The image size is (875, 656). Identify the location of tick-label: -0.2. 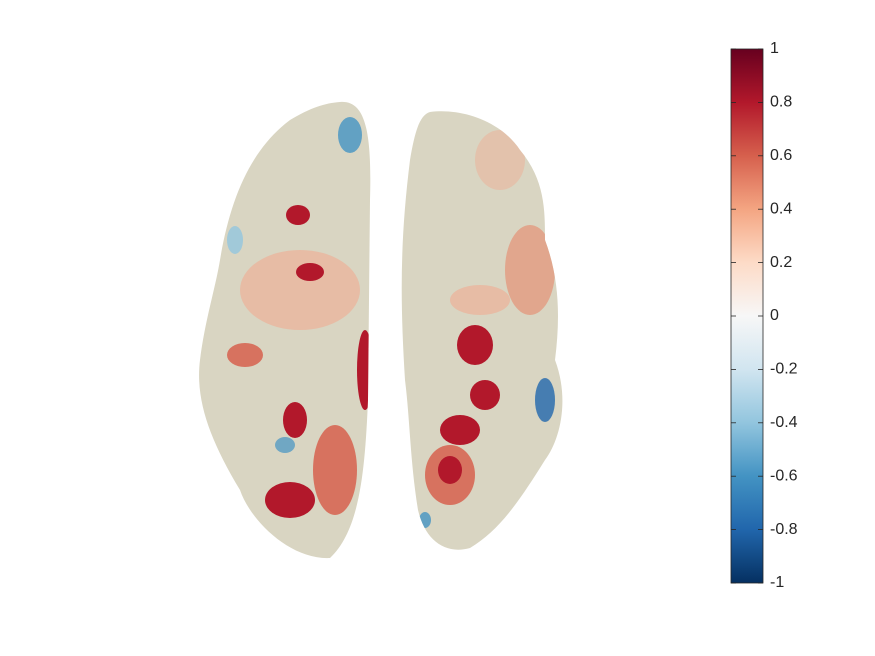
(784, 369).